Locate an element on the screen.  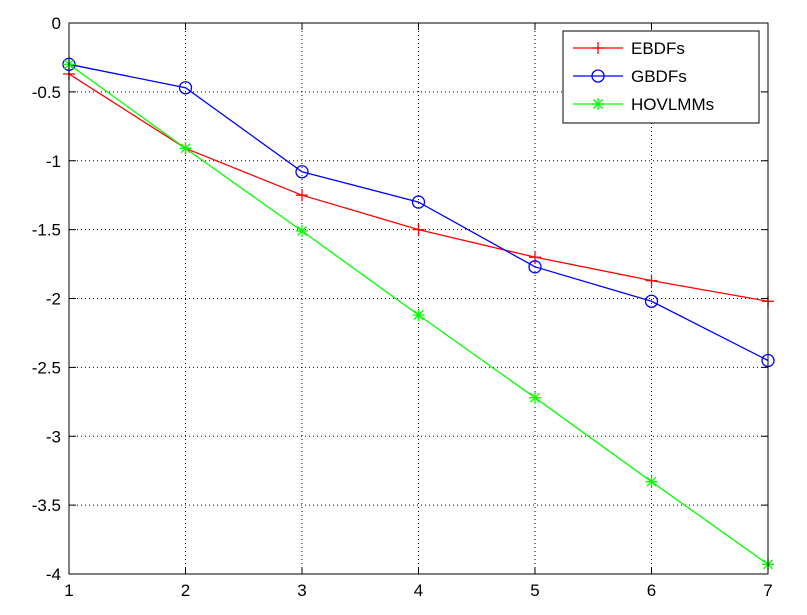
x-tick-label: 2 is located at coordinates (185, 590).